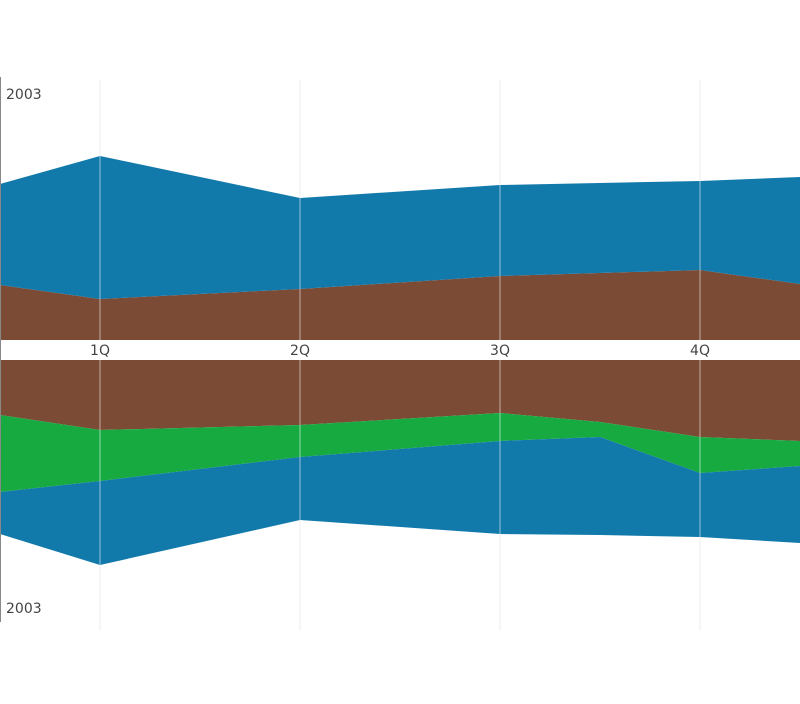 The height and width of the screenshot is (704, 800). What do you see at coordinates (24, 609) in the screenshot?
I see `corner-label-lower: 2003` at bounding box center [24, 609].